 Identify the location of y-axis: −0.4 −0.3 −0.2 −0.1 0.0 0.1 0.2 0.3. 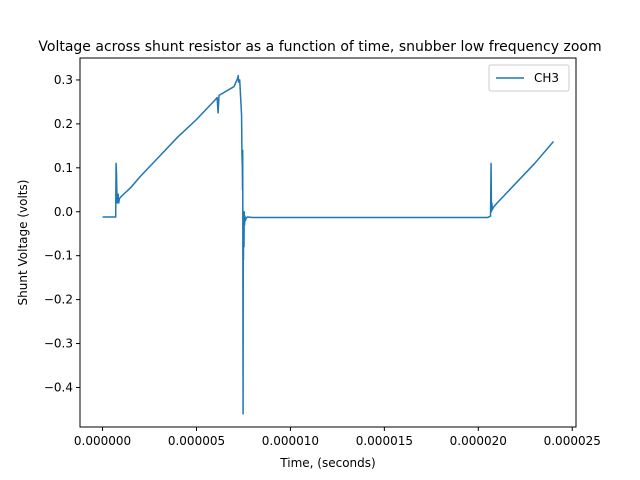
(62, 233).